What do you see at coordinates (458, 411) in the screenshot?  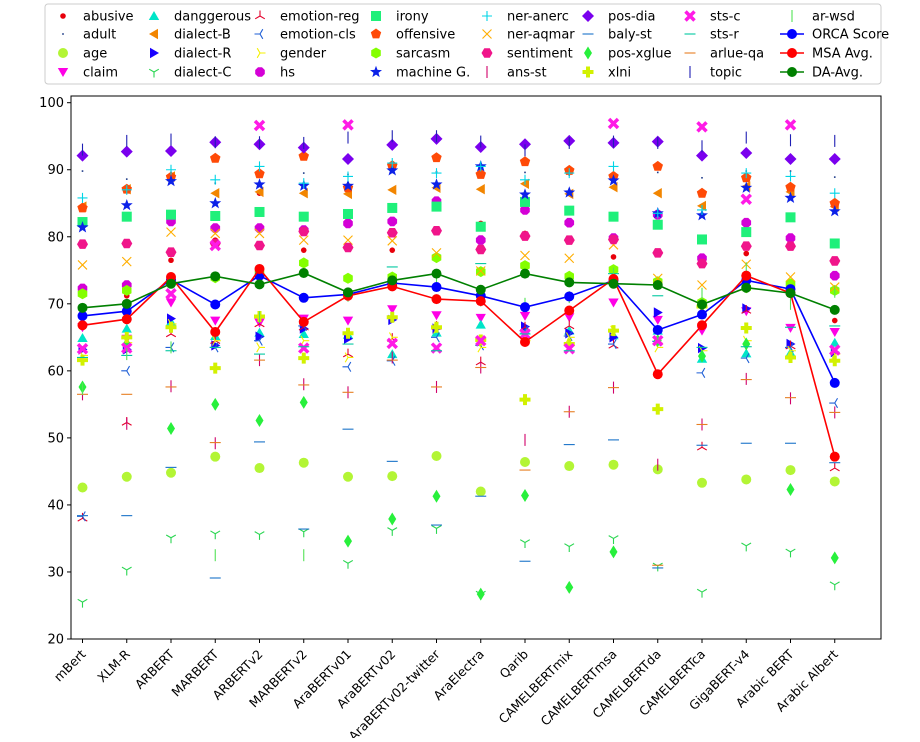 I see `series-ans-st` at bounding box center [458, 411].